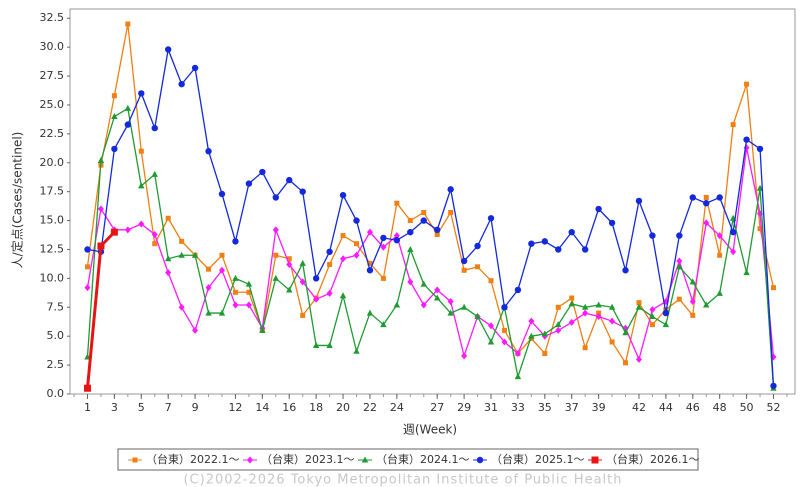 This screenshot has height=487, width=805. Describe the element at coordinates (308, 459) in the screenshot. I see `legend-label: （台東）2023.1～` at that location.